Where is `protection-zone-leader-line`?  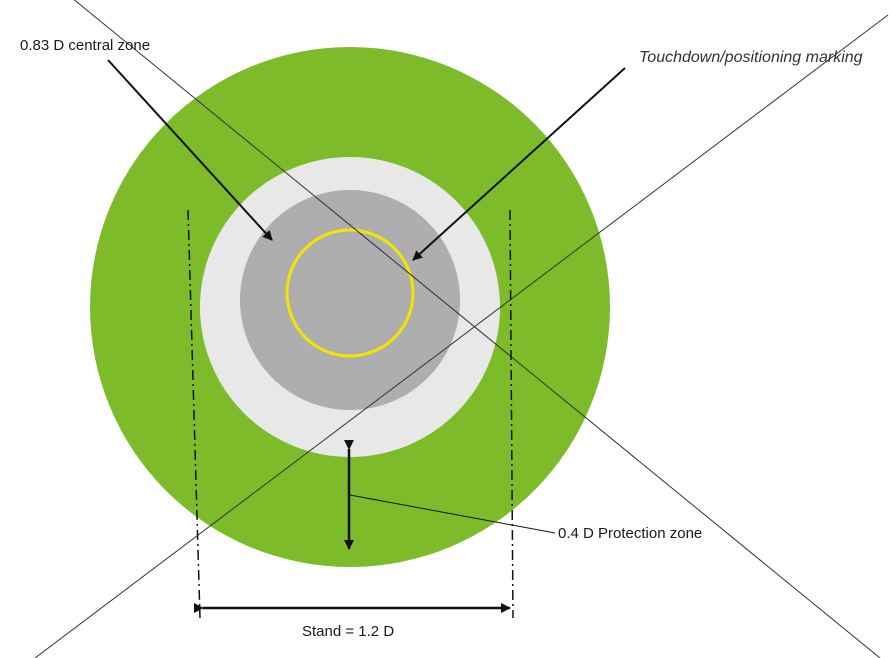
protection-zone-leader-line is located at coordinates (452, 514).